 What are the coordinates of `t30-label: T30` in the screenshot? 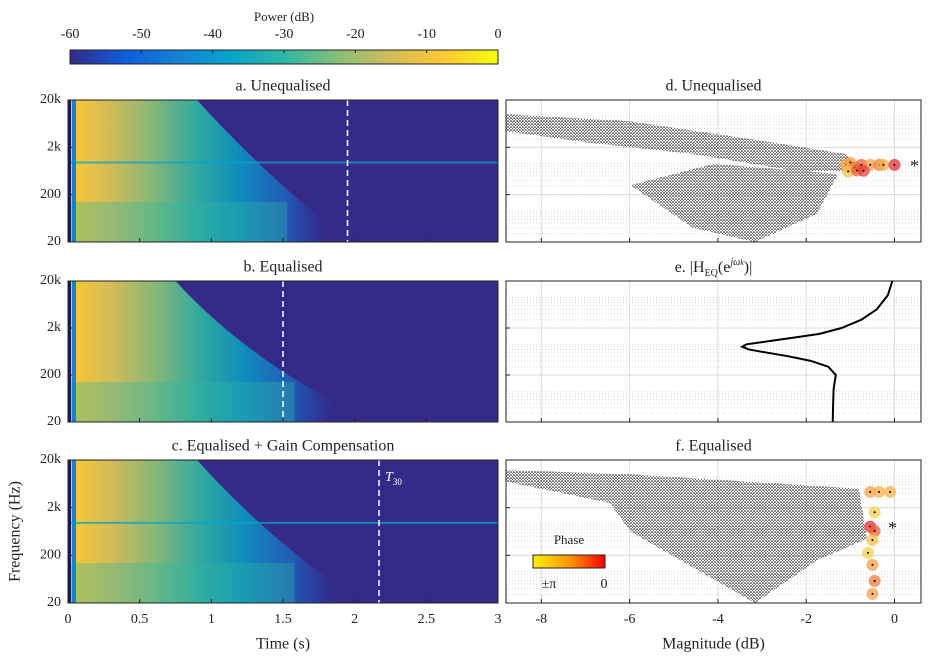 It's located at (393, 478).